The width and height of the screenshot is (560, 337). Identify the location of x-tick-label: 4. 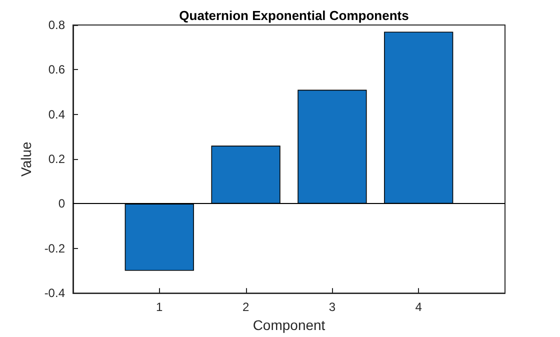
(418, 307).